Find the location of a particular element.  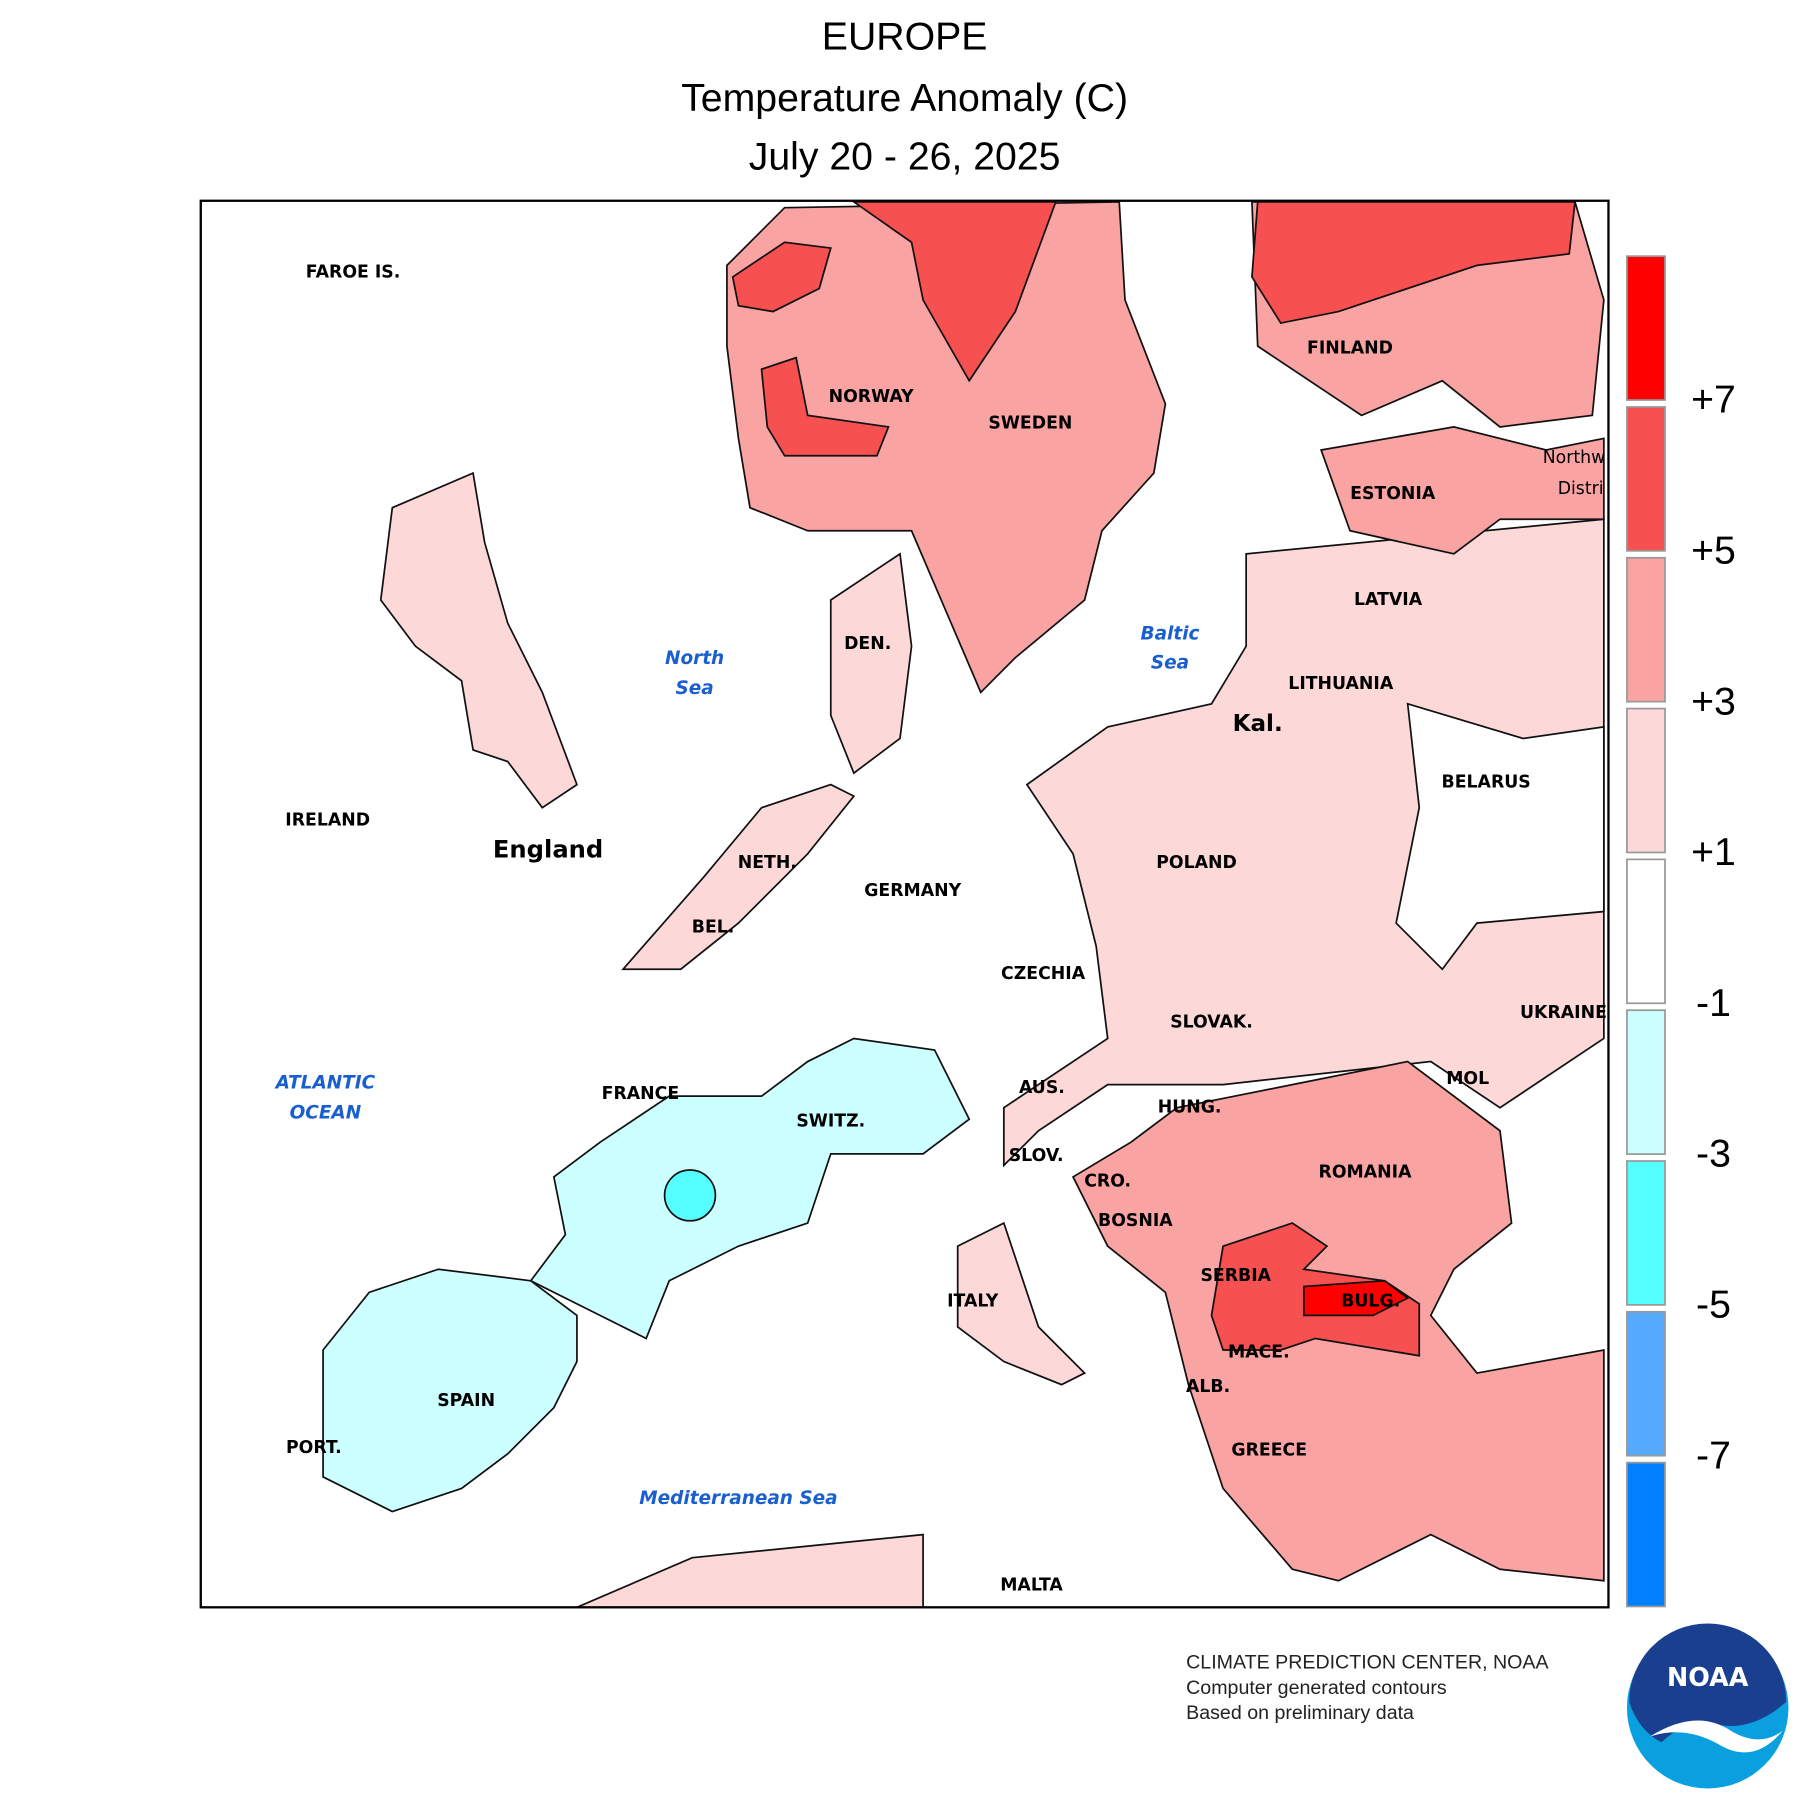

country-label: FAROE IS. is located at coordinates (353, 272).